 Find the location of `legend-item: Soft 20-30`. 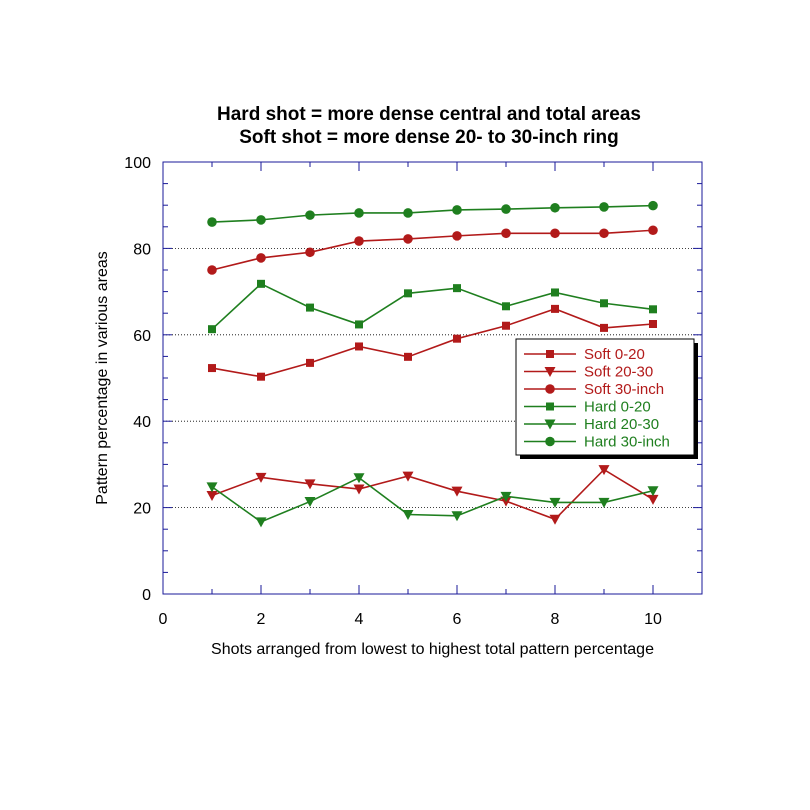

legend-item: Soft 20-30 is located at coordinates (588, 372).